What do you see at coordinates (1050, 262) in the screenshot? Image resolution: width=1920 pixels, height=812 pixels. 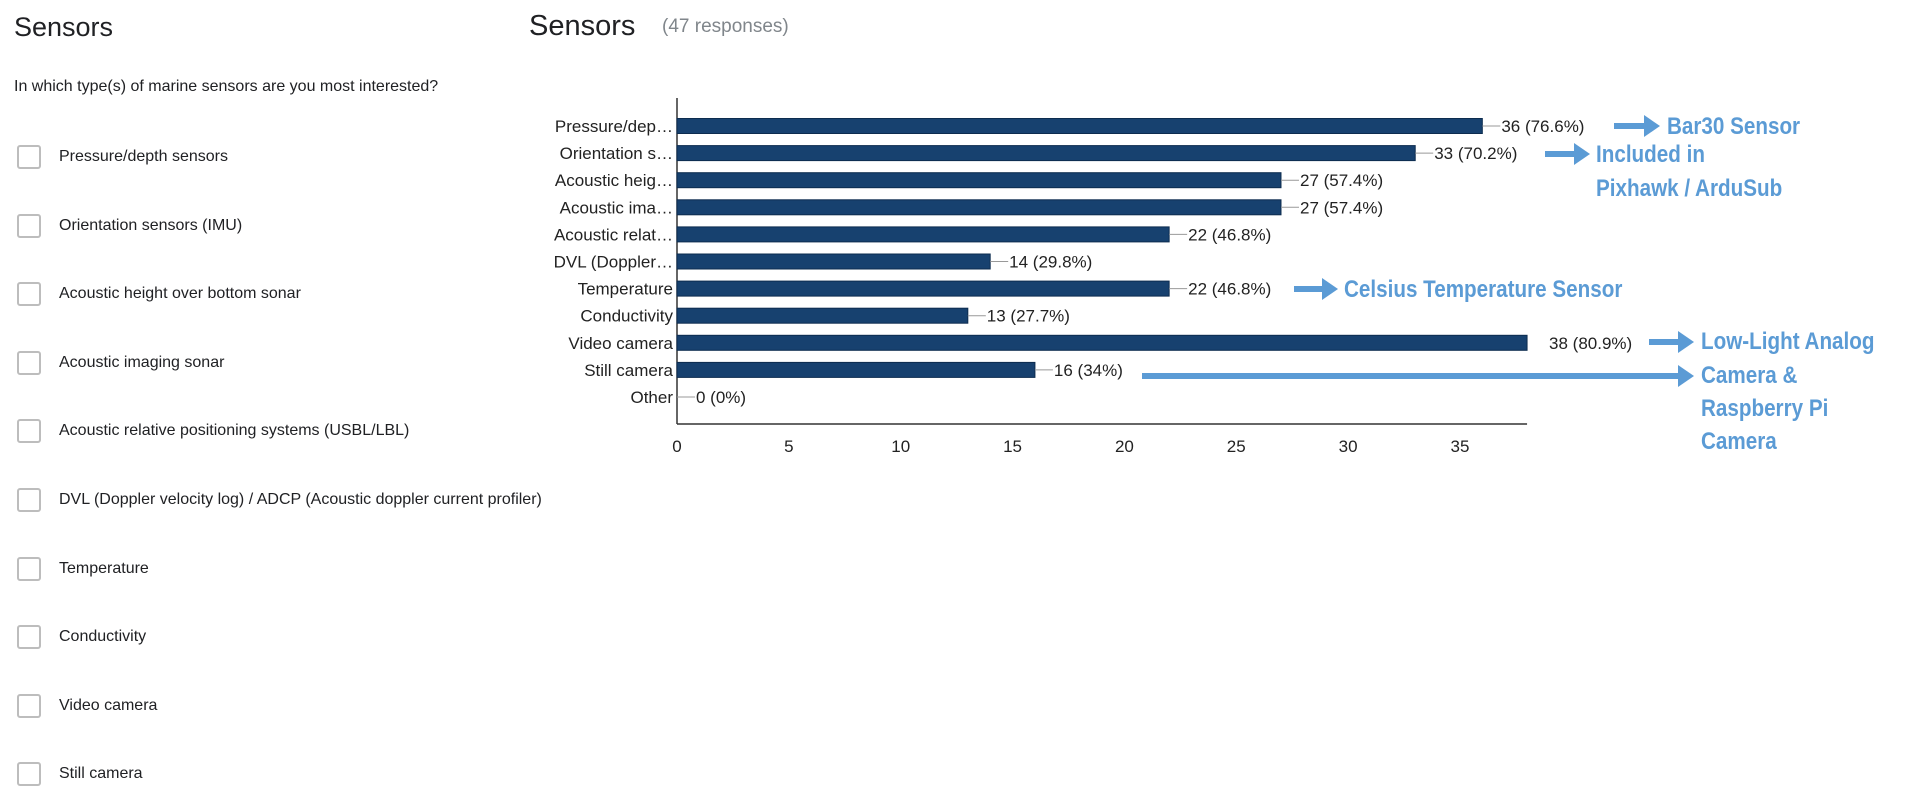 I see `data-label: 14 (29.8%)` at bounding box center [1050, 262].